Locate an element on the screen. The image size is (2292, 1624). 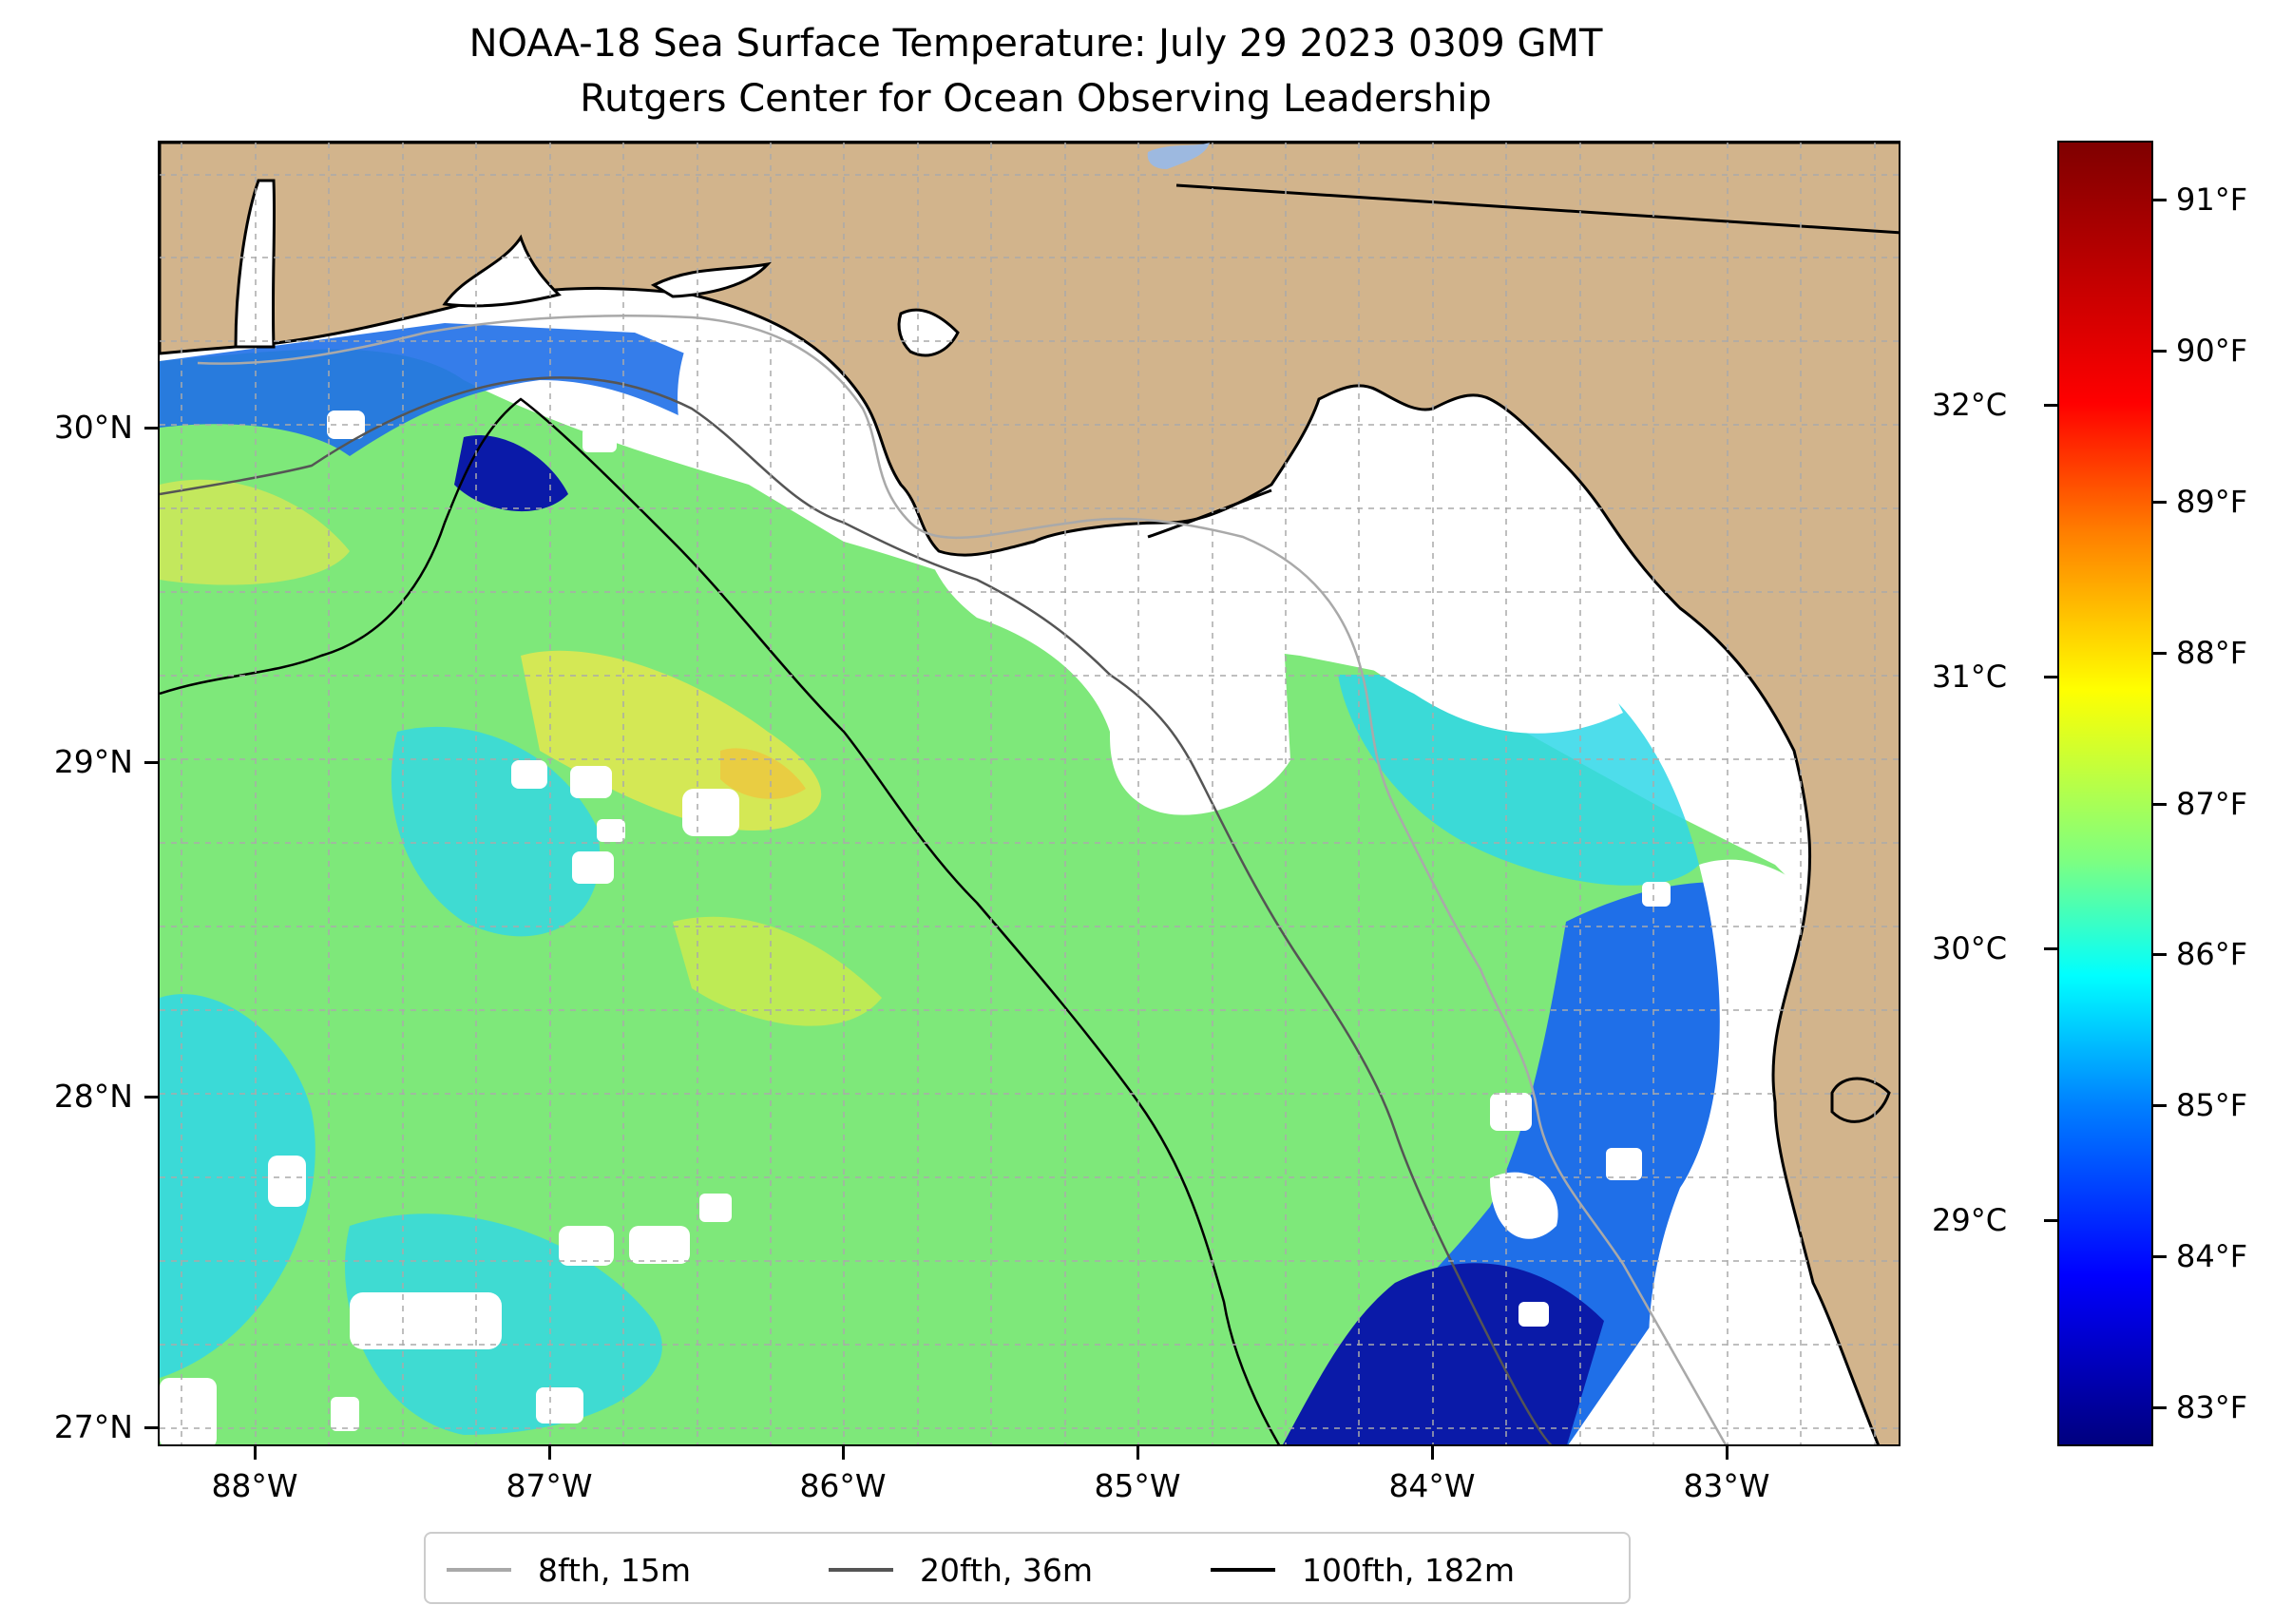
legend-item-100fth: 100fth, 182m is located at coordinates (1363, 1570).